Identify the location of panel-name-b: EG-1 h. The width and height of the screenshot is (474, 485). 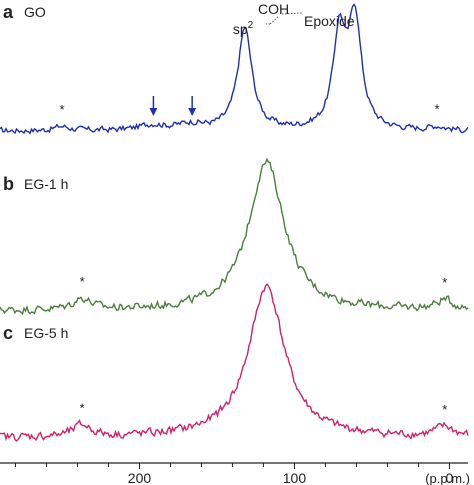
(46, 184).